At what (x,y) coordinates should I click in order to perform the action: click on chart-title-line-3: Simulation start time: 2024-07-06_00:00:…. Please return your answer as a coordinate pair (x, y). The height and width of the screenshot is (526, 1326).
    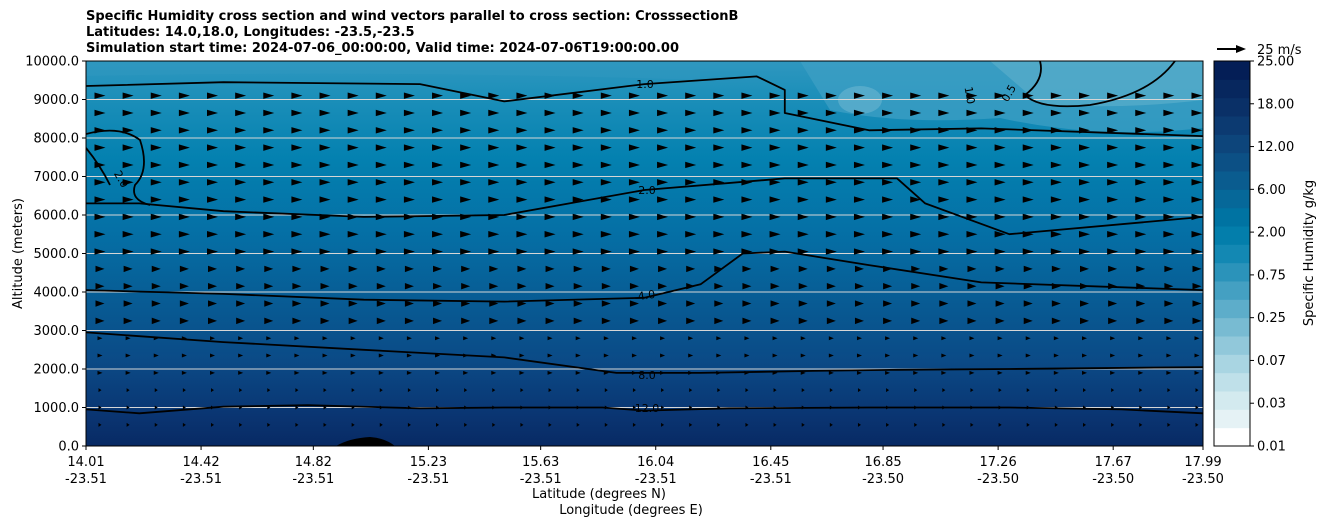
    Looking at the image, I should click on (382, 48).